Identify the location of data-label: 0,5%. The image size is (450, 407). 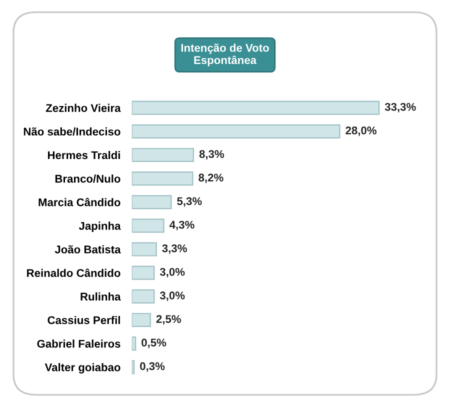
(154, 343).